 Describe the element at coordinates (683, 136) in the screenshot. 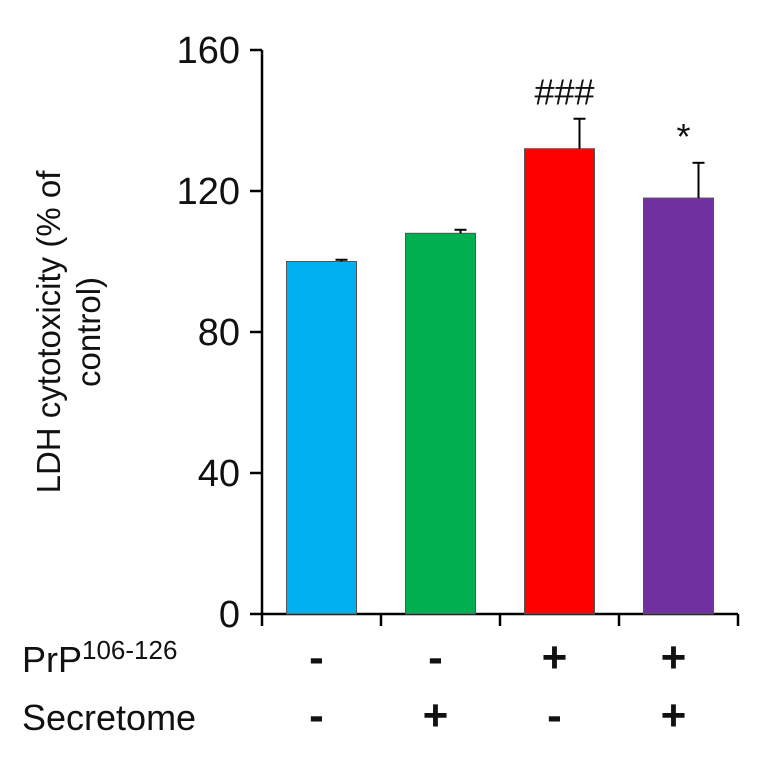

I see `significance-annotation: *` at that location.